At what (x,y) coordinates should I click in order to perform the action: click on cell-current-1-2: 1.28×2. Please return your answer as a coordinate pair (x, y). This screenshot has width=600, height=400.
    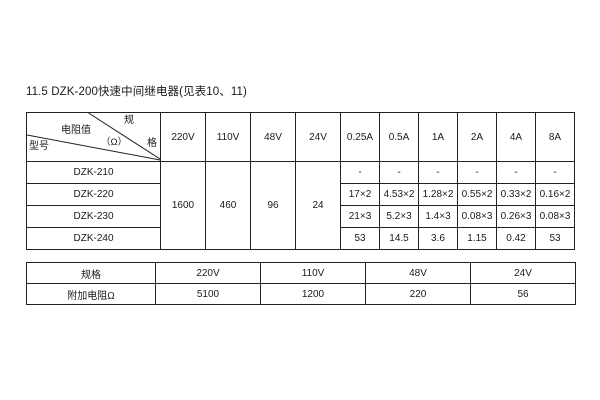
    Looking at the image, I should click on (438, 194).